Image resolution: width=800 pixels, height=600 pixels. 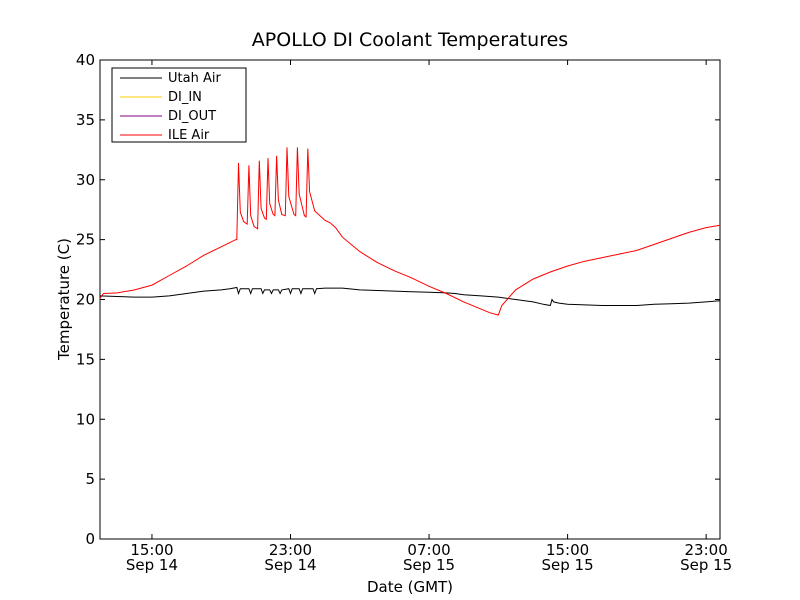 I want to click on legend-label: ILE Air, so click(x=189, y=135).